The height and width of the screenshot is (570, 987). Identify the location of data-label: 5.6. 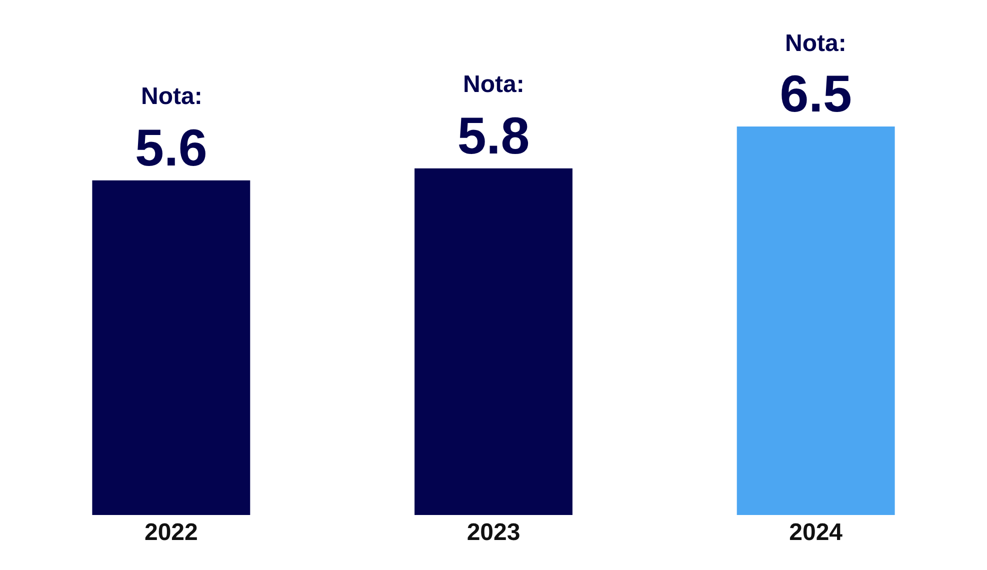
(171, 148).